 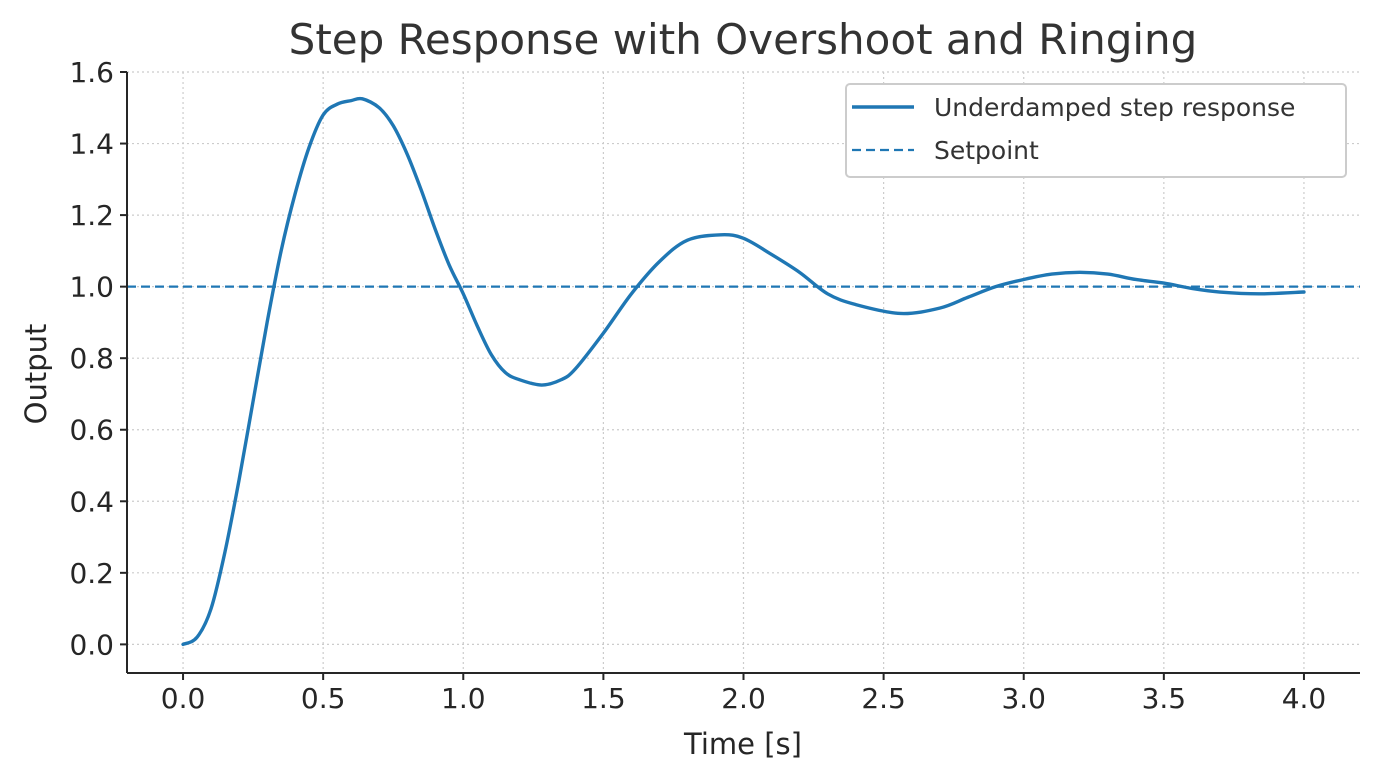 I want to click on legend-label-response: Underdamped step response, so click(x=1114, y=107).